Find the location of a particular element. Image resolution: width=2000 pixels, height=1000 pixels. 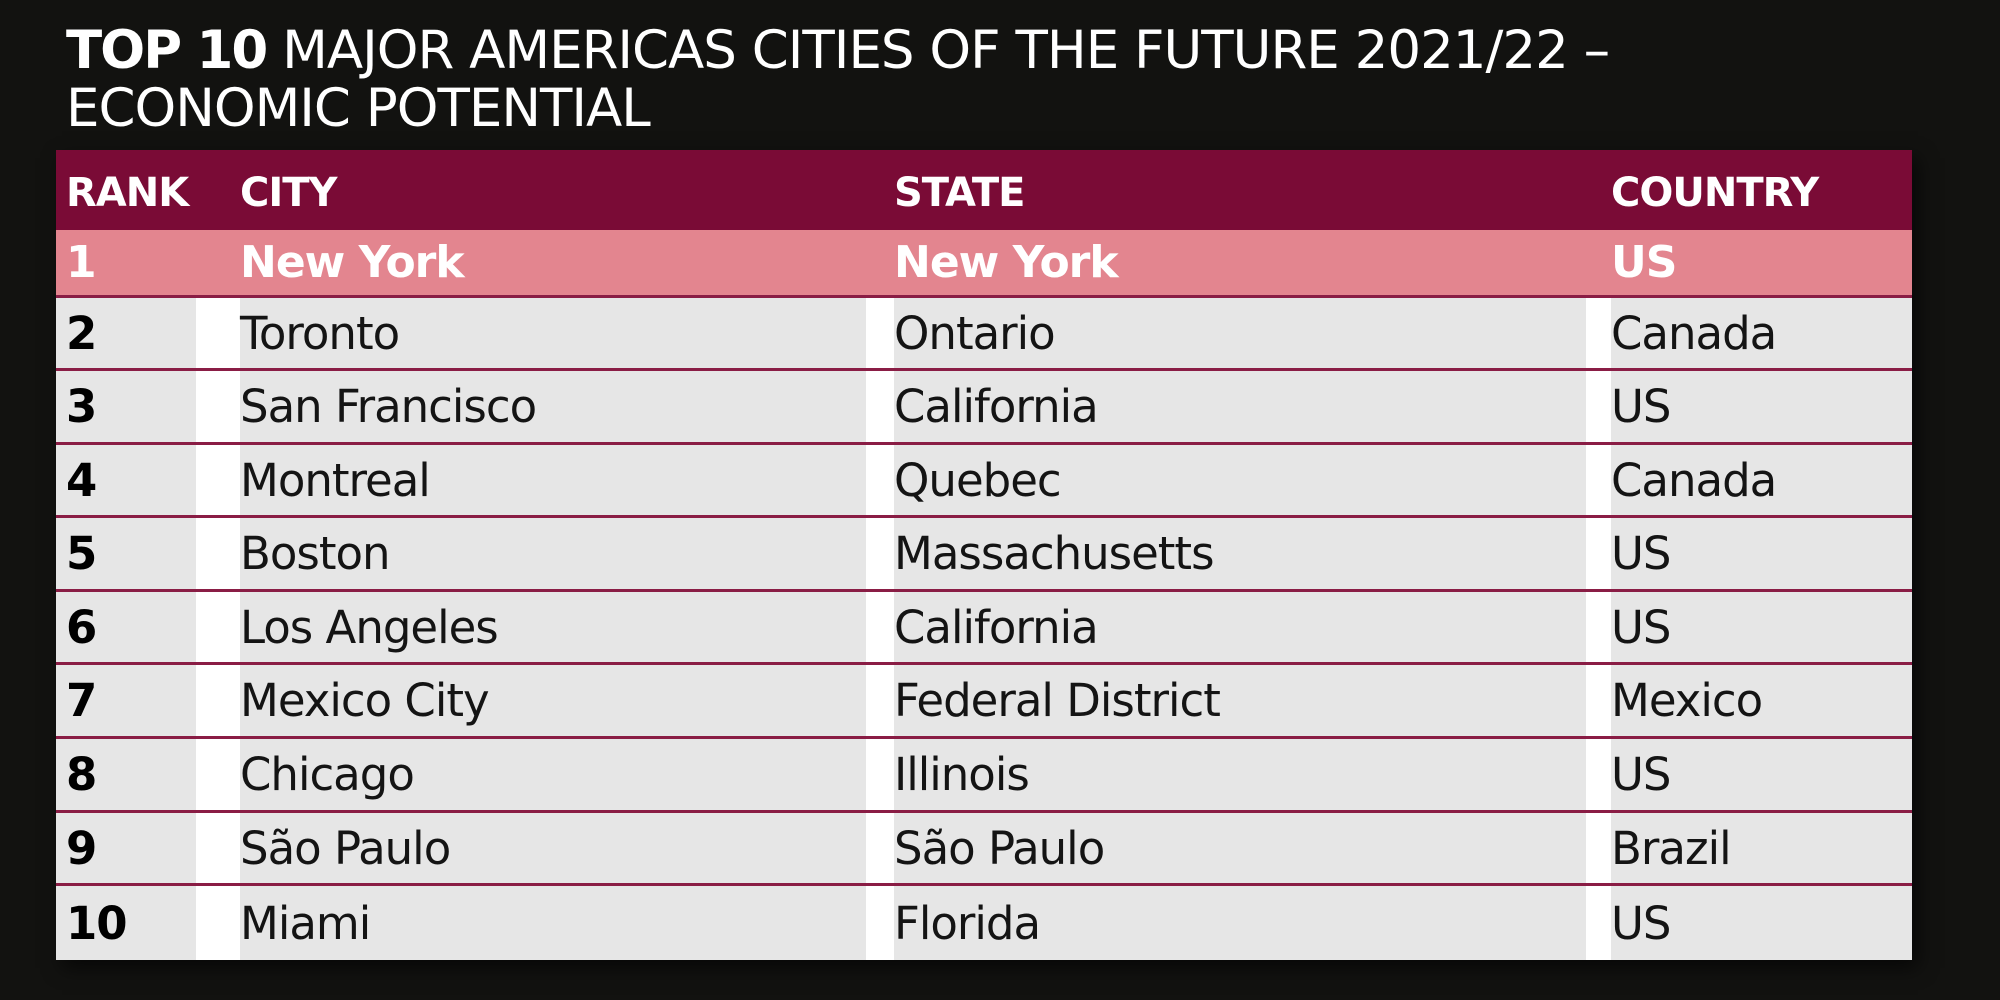

rank-cell: 6 is located at coordinates (81, 627).